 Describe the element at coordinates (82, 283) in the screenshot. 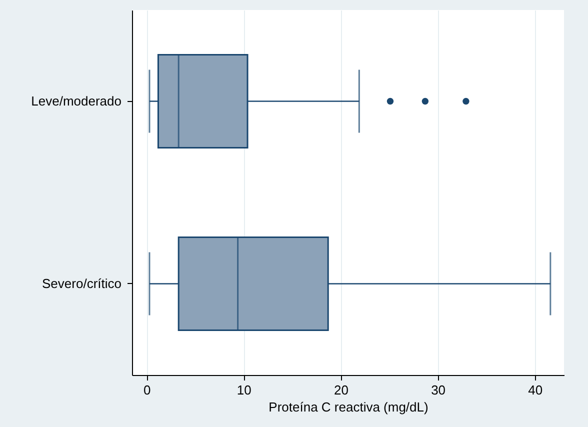

I see `y-tick-label: Severo/crítico` at that location.